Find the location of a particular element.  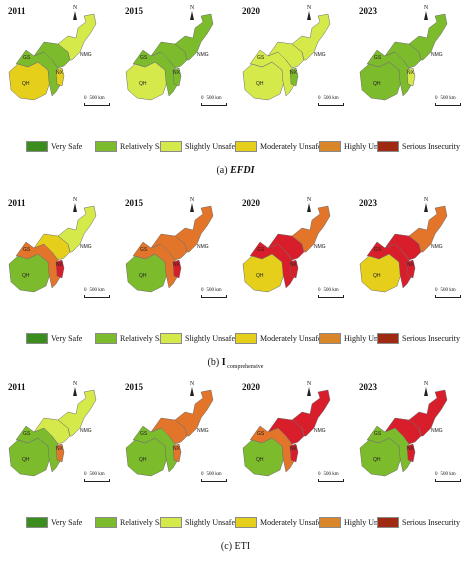

caption-prefix: (c) is located at coordinates (227, 546).